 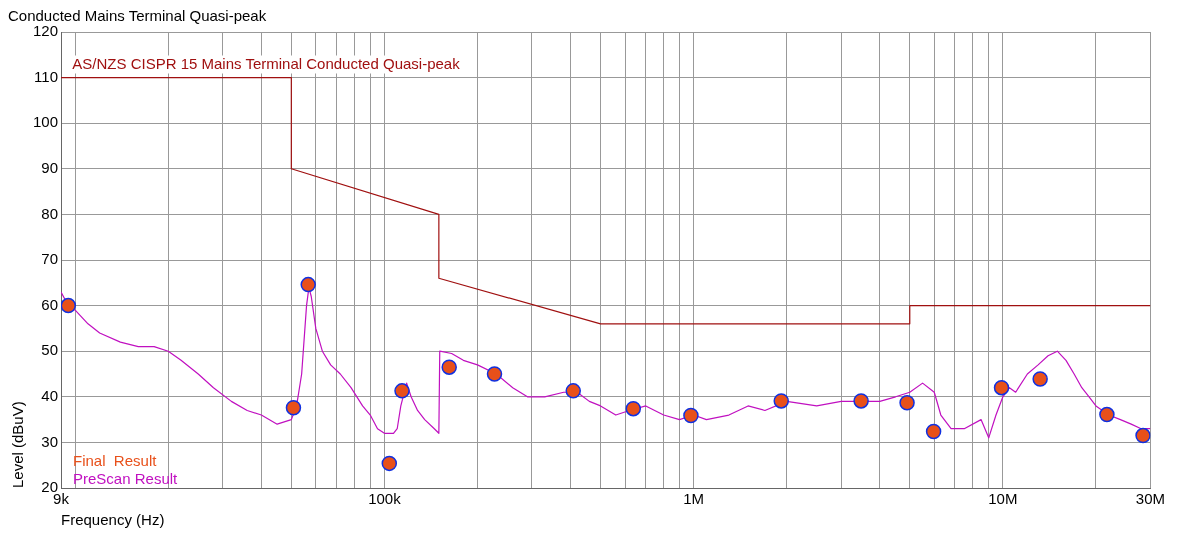 What do you see at coordinates (50, 441) in the screenshot?
I see `y-tick-label: 30` at bounding box center [50, 441].